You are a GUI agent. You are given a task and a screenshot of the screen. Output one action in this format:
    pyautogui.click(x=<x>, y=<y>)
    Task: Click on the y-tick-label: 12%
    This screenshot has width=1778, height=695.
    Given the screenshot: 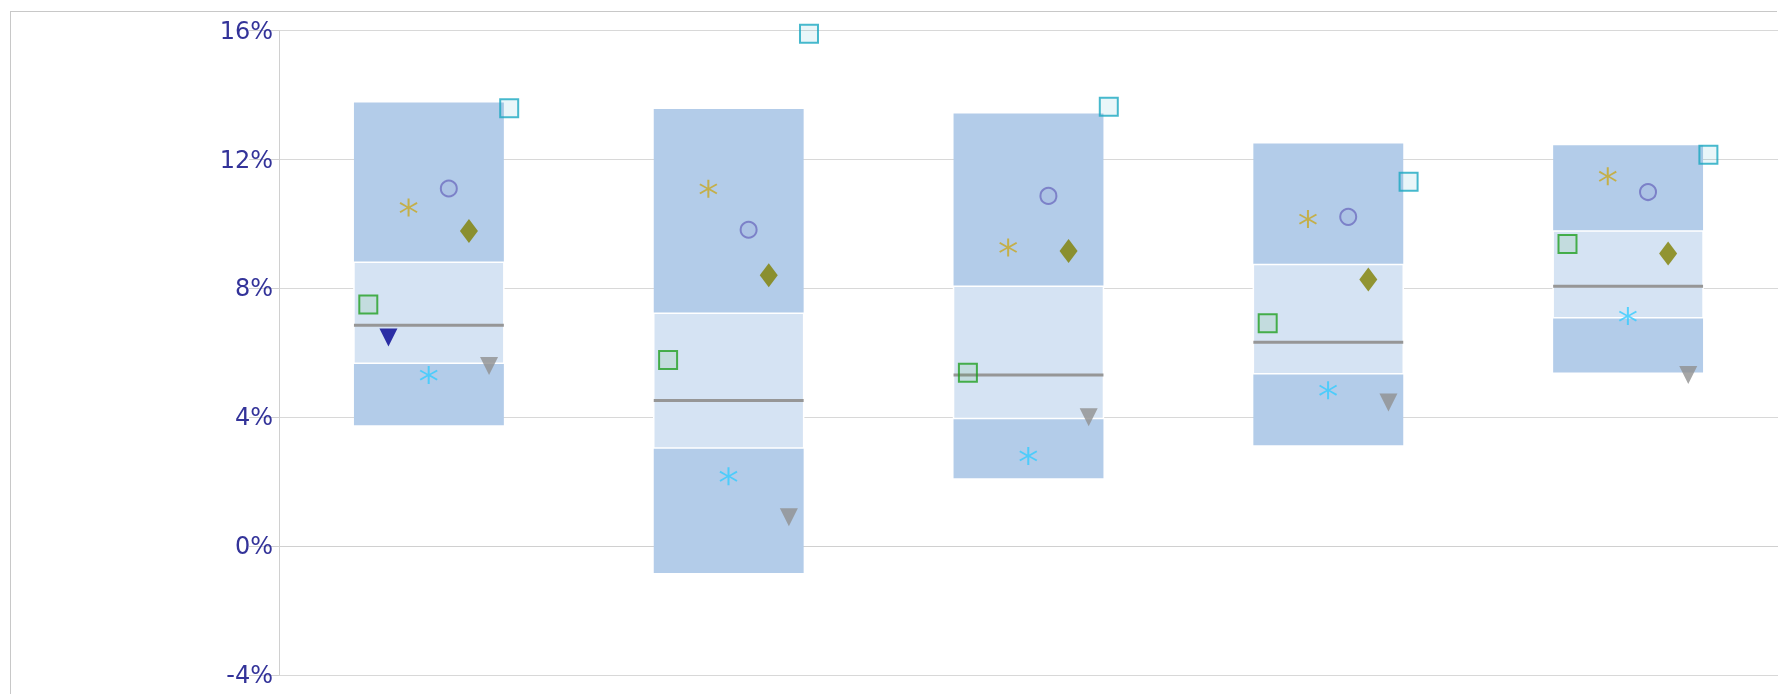 What is the action you would take?
    pyautogui.click(x=246, y=159)
    